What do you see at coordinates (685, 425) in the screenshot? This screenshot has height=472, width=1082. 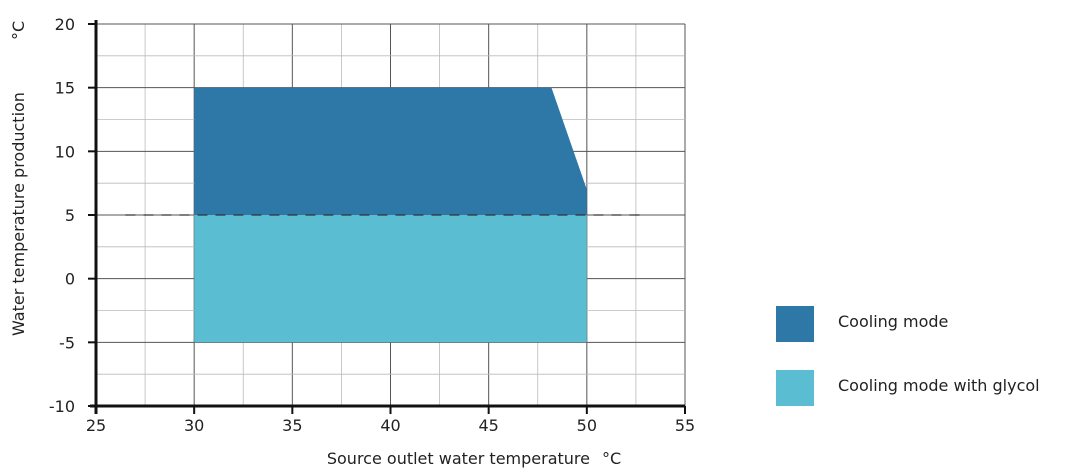 I see `x-tick-label: 55` at bounding box center [685, 425].